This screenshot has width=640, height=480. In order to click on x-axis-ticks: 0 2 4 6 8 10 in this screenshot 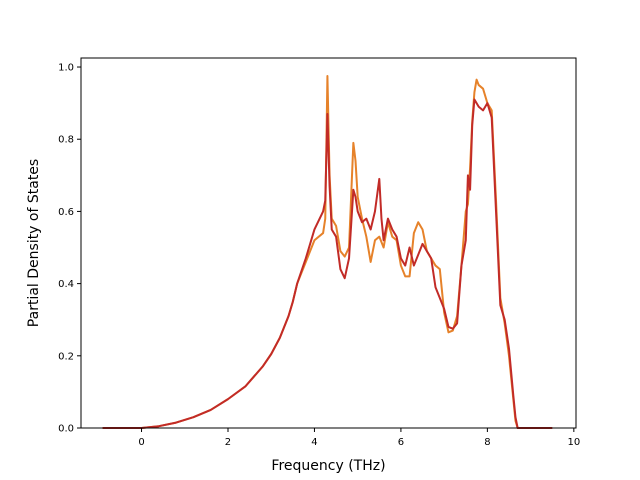, I will do `click(359, 438)`.